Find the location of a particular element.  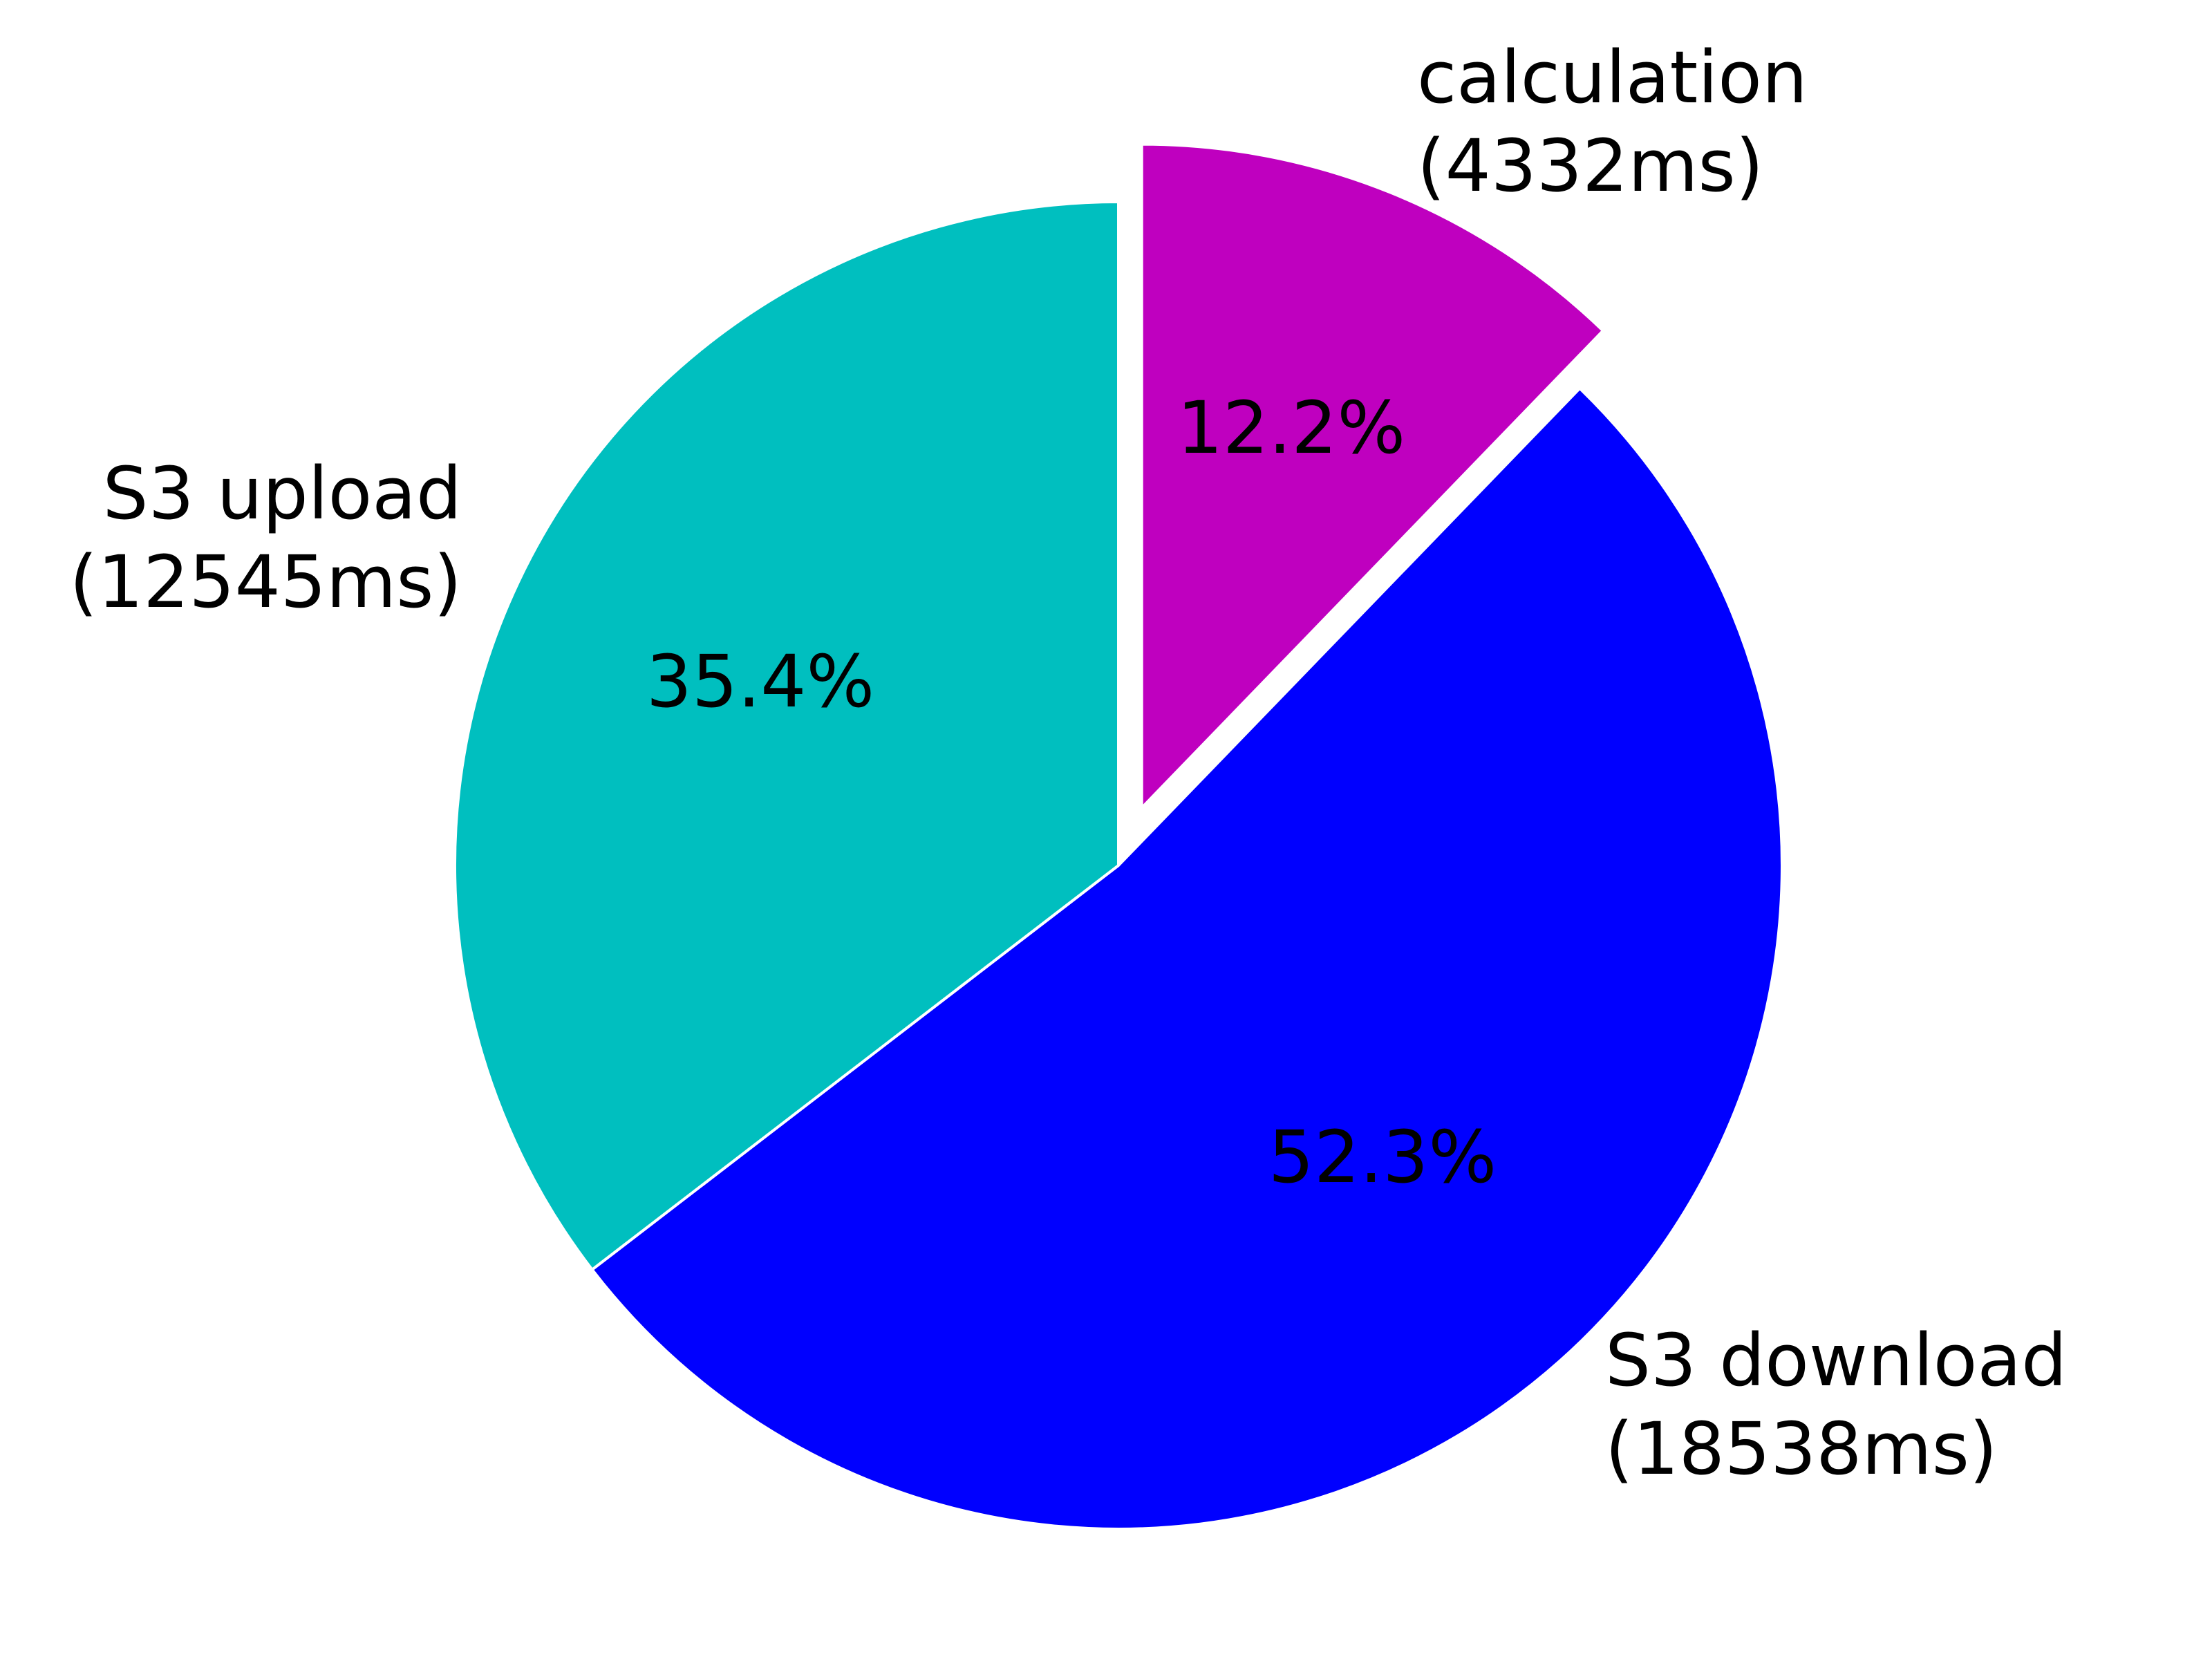

slice-label-calculation: calculation is located at coordinates (1612, 77).